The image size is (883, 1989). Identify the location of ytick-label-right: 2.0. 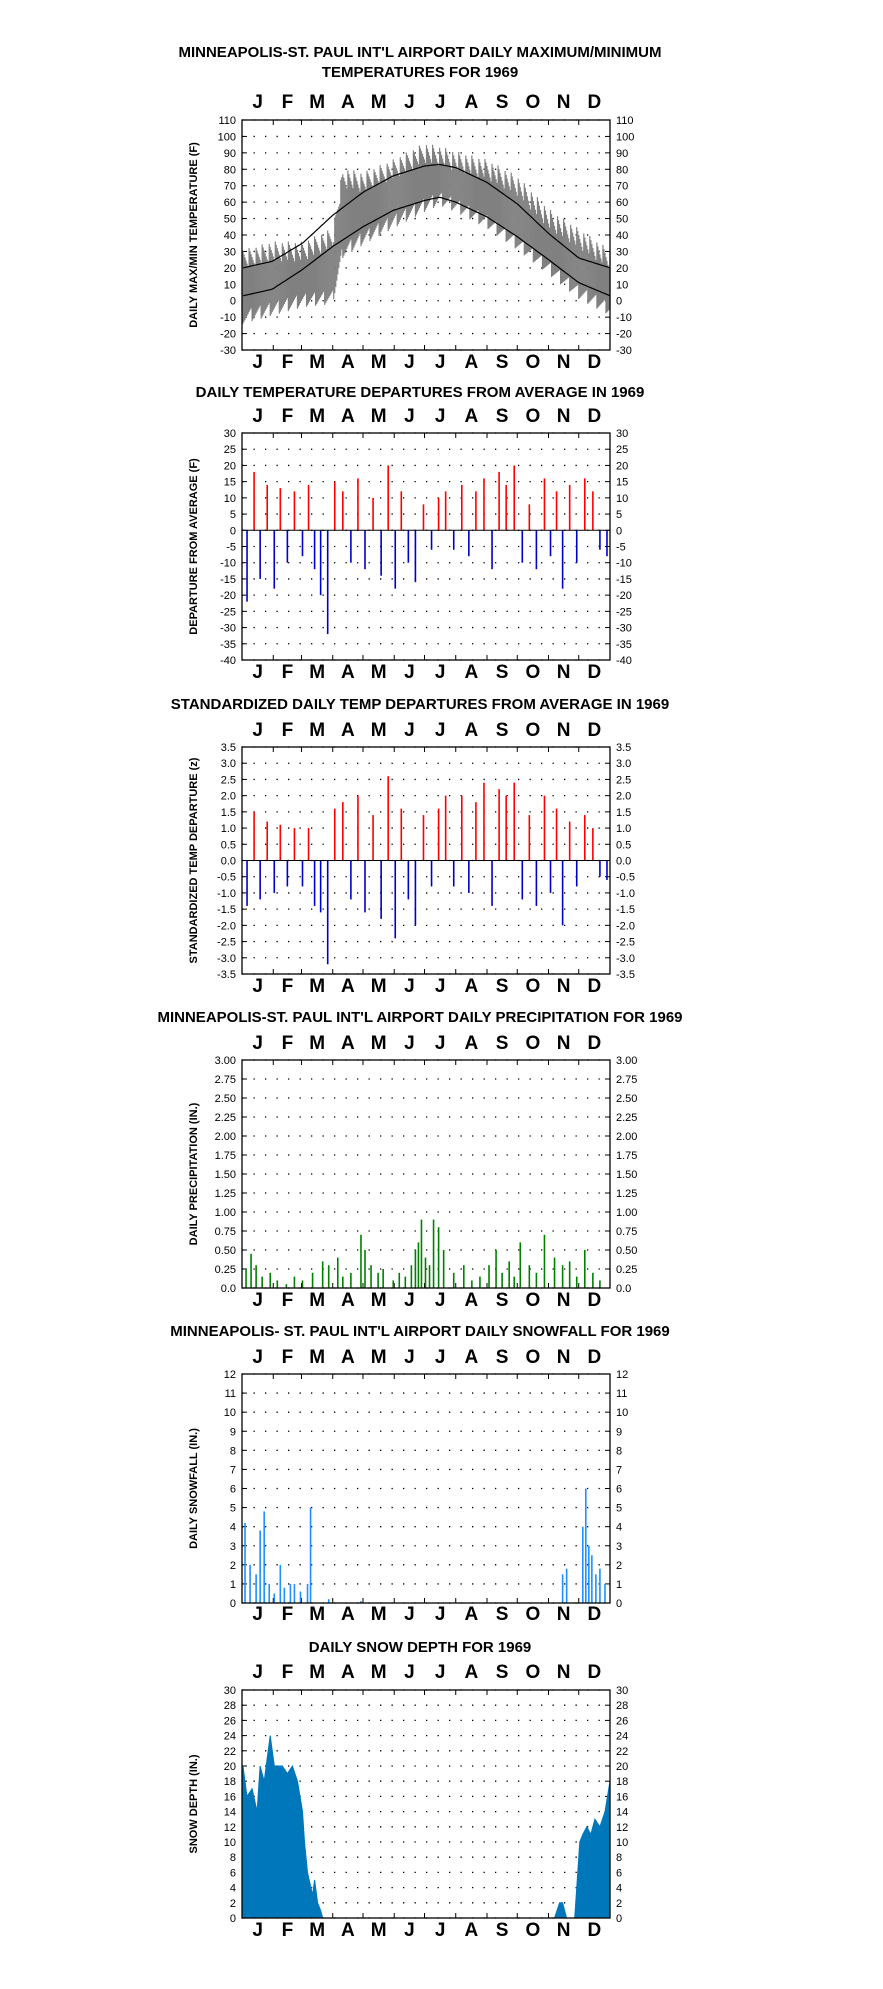
(623, 797).